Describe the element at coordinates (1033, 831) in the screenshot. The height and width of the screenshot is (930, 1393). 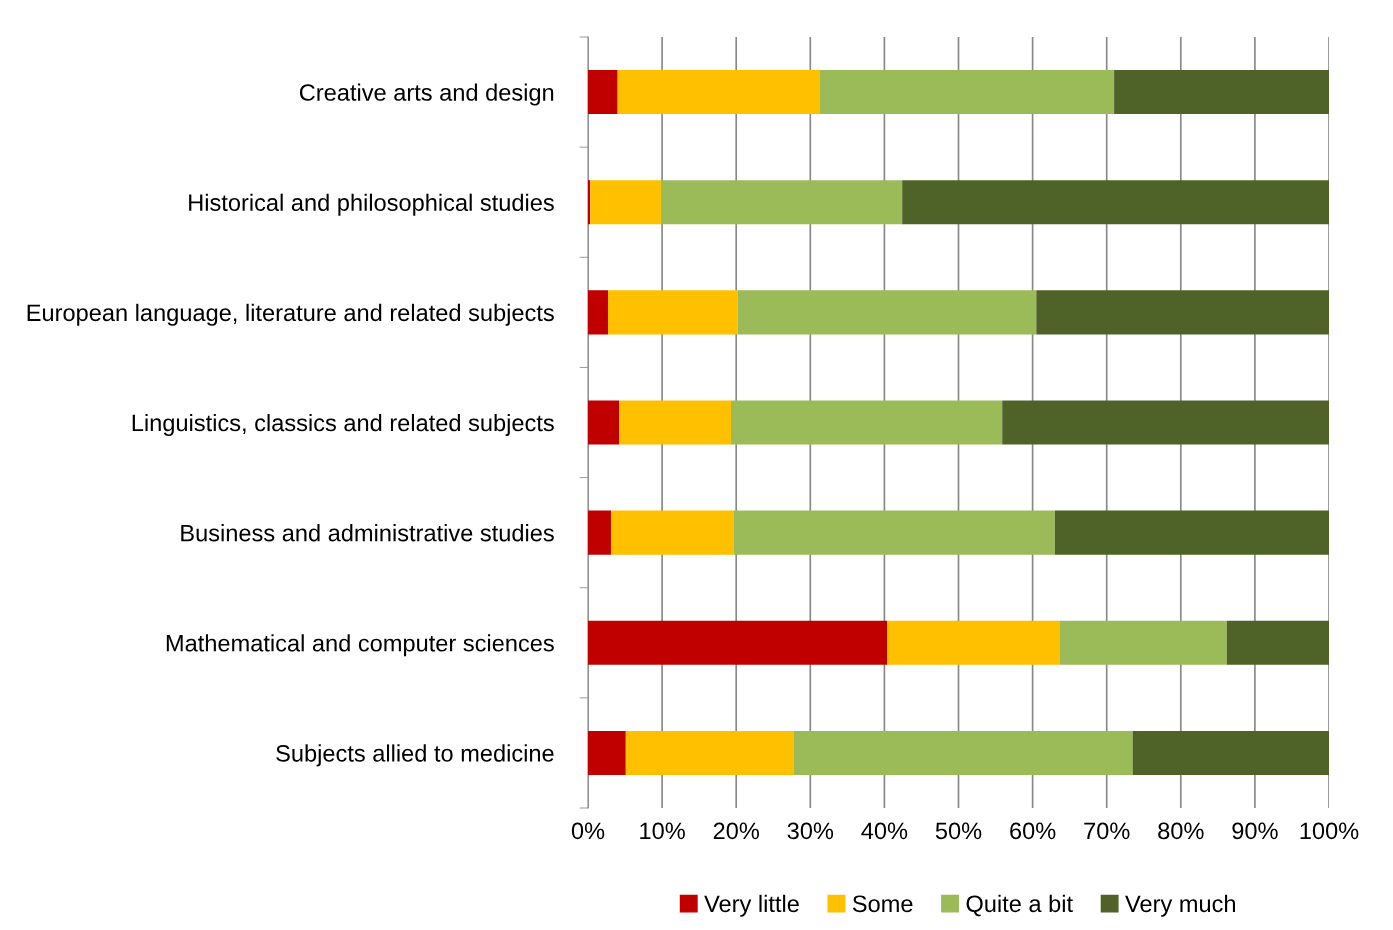
I see `x-tick-label: 60%` at that location.